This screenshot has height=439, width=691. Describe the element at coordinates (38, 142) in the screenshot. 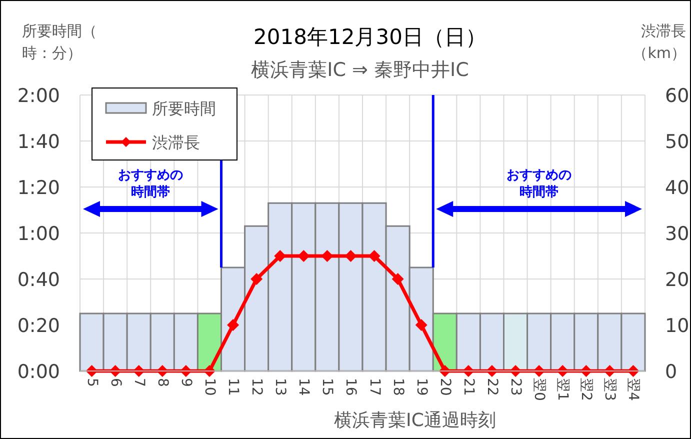

I see `y-tick-label: 1:40` at that location.